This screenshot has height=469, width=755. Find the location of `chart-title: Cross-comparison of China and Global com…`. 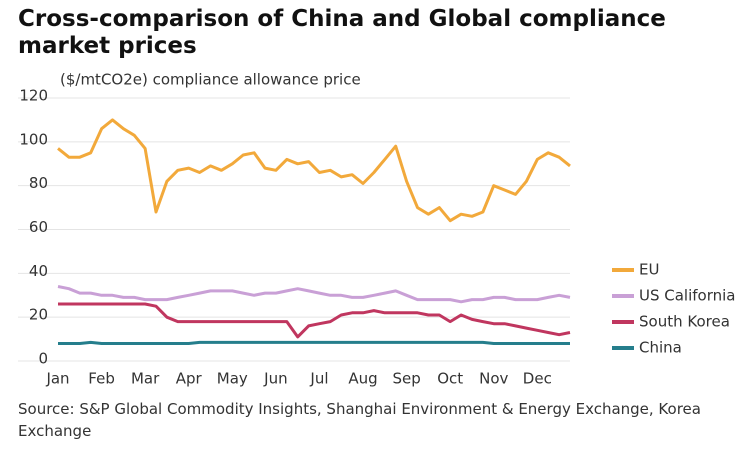

chart-title: Cross-comparison of China and Global com… is located at coordinates (342, 32).